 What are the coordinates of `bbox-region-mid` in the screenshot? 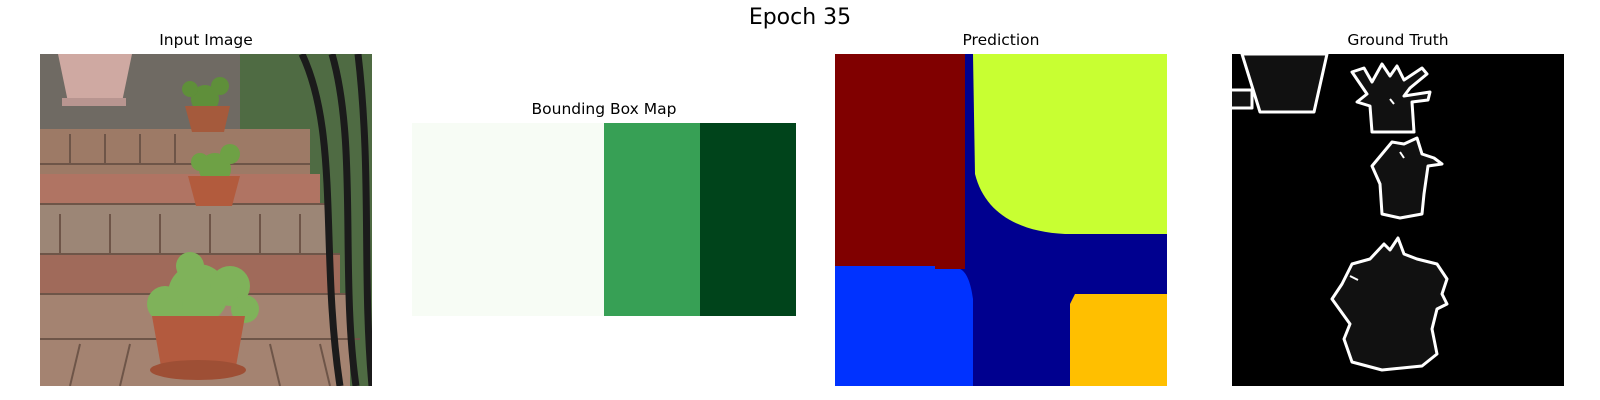 It's located at (652, 219).